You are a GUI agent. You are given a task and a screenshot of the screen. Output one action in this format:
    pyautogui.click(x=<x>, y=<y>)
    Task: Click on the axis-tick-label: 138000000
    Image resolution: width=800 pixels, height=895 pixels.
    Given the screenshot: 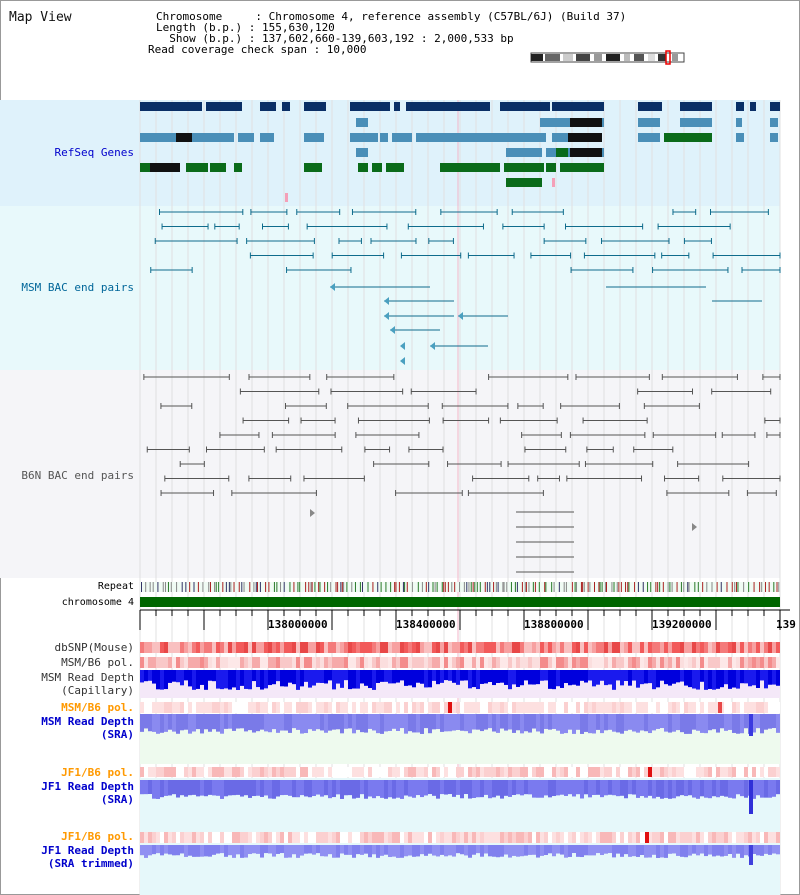 What is the action you would take?
    pyautogui.click(x=298, y=624)
    